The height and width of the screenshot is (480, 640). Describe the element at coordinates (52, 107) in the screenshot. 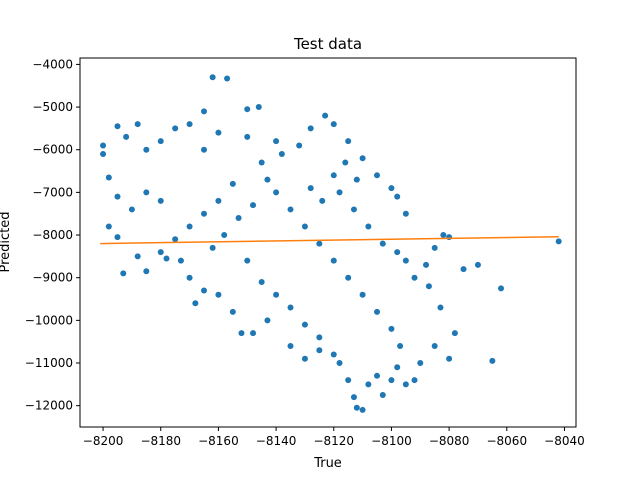

I see `y-tick-label: −5000` at that location.